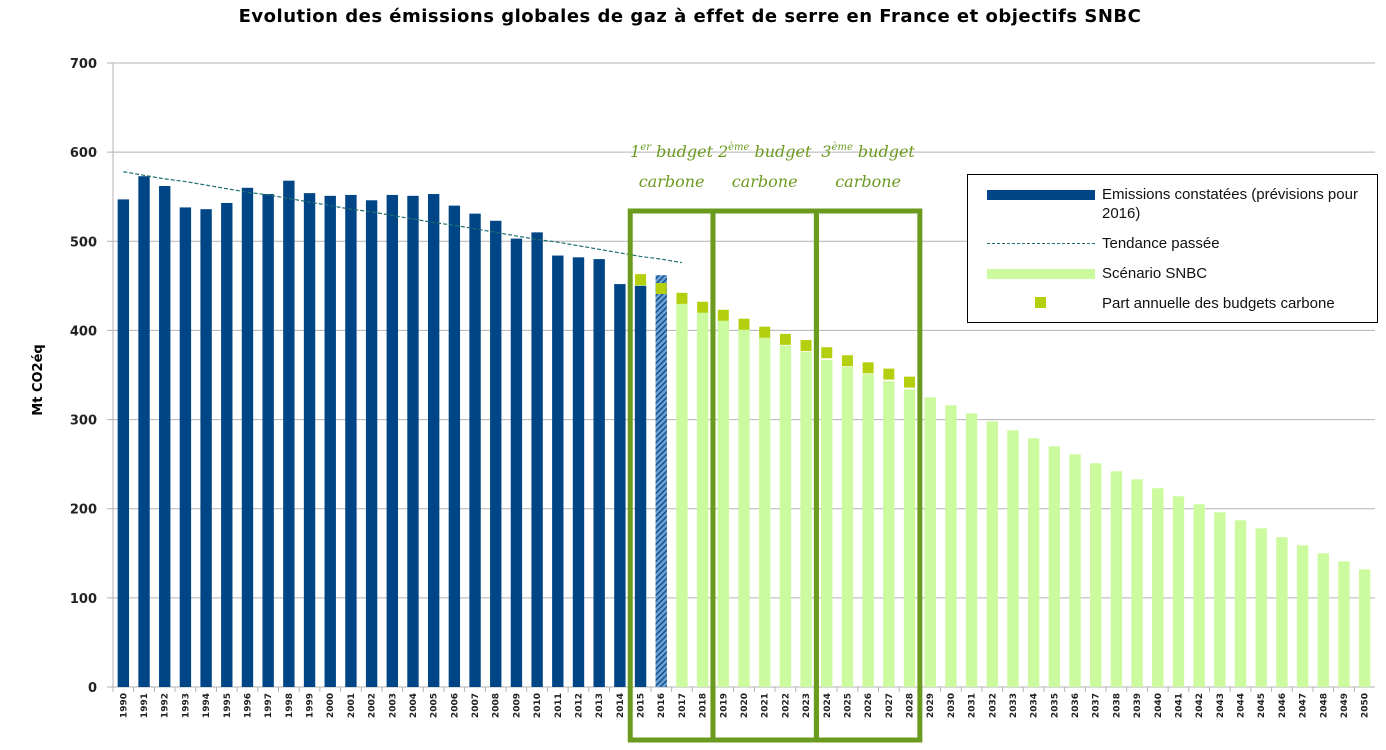 The height and width of the screenshot is (750, 1386). What do you see at coordinates (1345, 705) in the screenshot?
I see `x-tick-label: 2049` at bounding box center [1345, 705].